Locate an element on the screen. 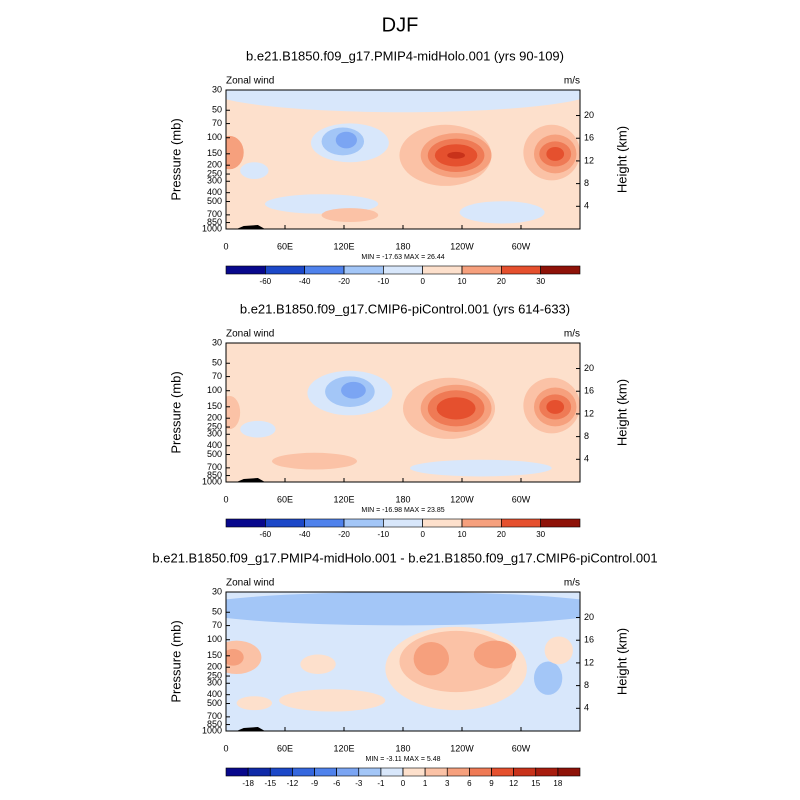  colorbar-label: -15 is located at coordinates (270, 783).